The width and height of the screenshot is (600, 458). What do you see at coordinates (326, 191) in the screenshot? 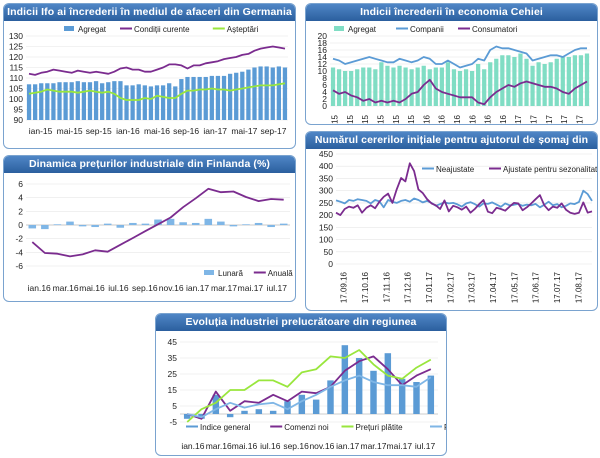
I see `y-tick-label: 300` at bounding box center [326, 191].